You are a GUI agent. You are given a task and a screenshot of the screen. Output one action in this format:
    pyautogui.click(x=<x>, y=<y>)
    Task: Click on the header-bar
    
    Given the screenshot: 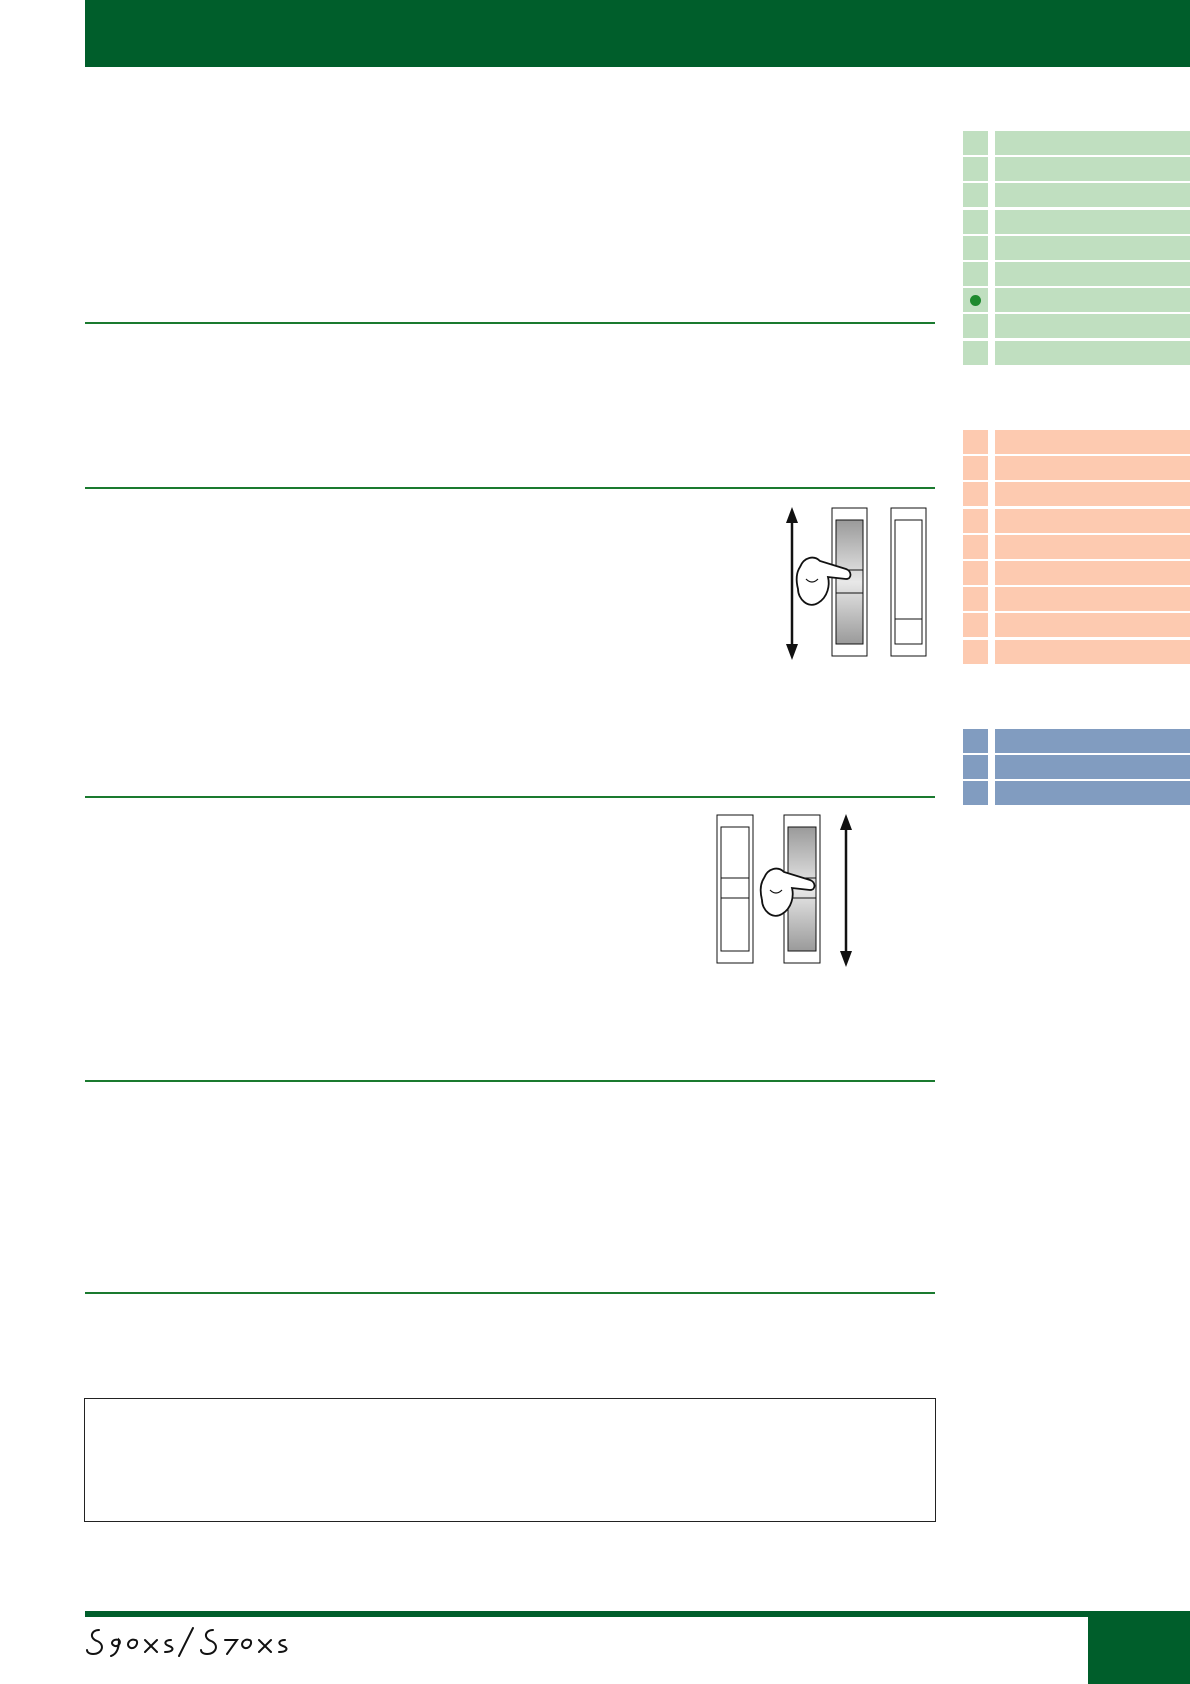 What is the action you would take?
    pyautogui.click(x=637, y=33)
    